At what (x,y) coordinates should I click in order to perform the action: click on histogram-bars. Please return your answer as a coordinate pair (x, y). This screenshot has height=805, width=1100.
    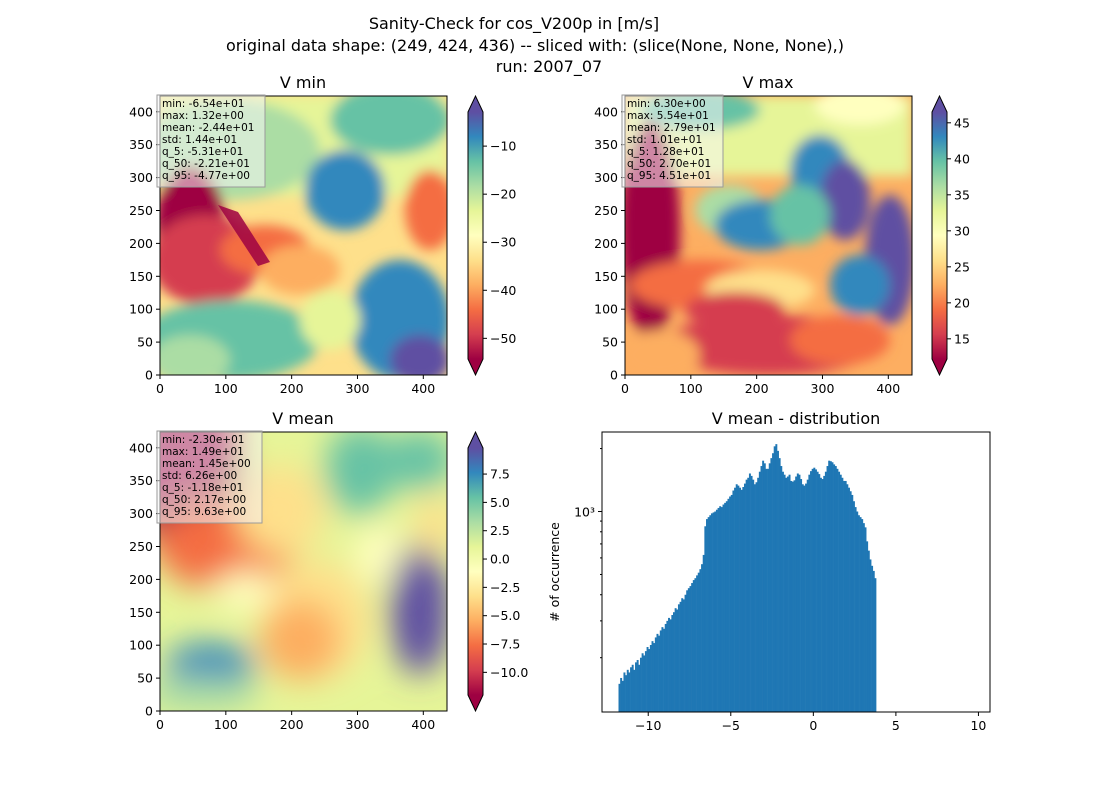
    Looking at the image, I should click on (747, 578).